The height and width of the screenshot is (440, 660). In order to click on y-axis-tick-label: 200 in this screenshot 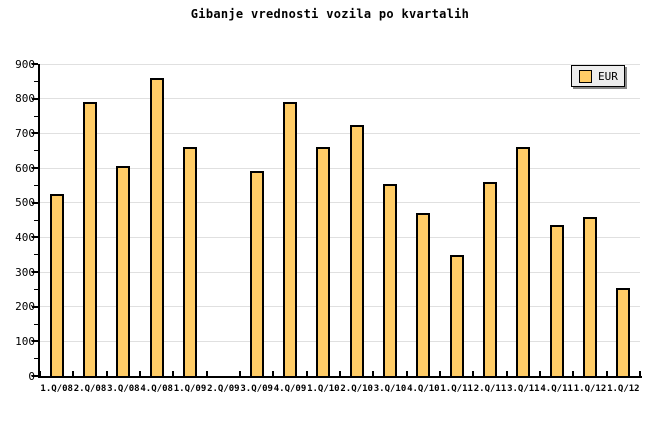, I will do `click(25, 307)`.